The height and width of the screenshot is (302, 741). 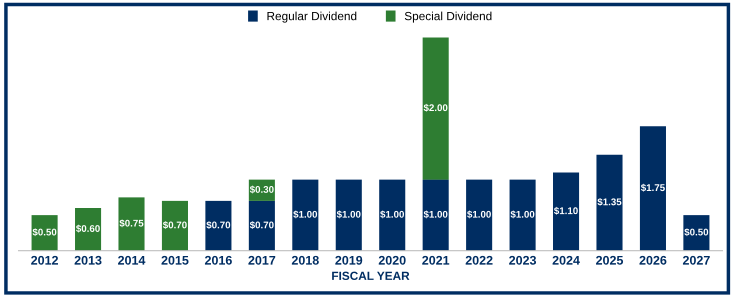 I want to click on data-label: $0.60, so click(x=88, y=228).